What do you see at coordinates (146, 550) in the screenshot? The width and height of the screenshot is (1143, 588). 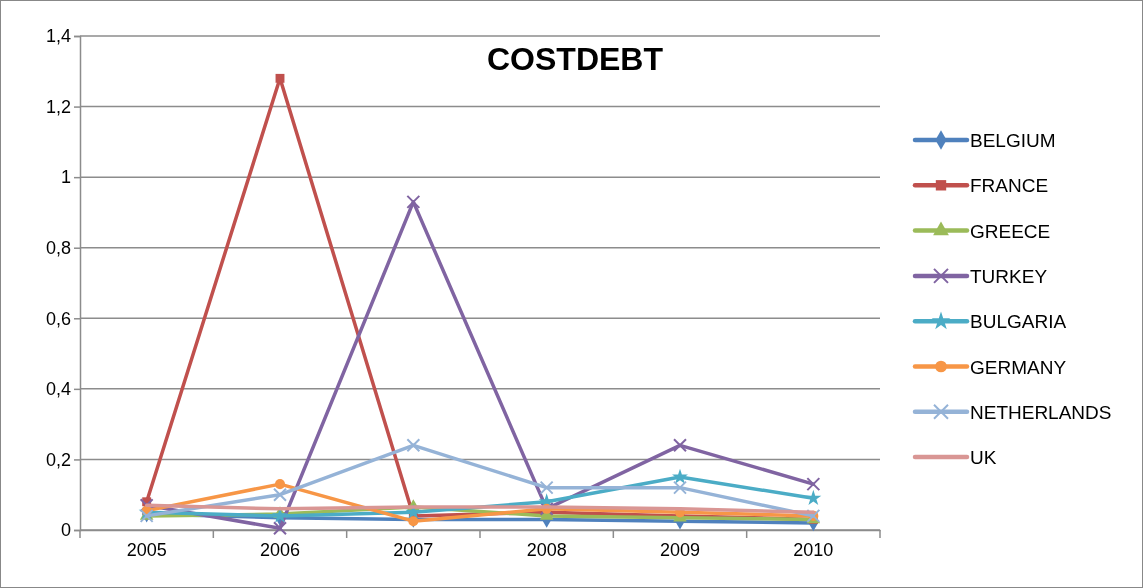 I see `x-tick-label: 2005` at bounding box center [146, 550].